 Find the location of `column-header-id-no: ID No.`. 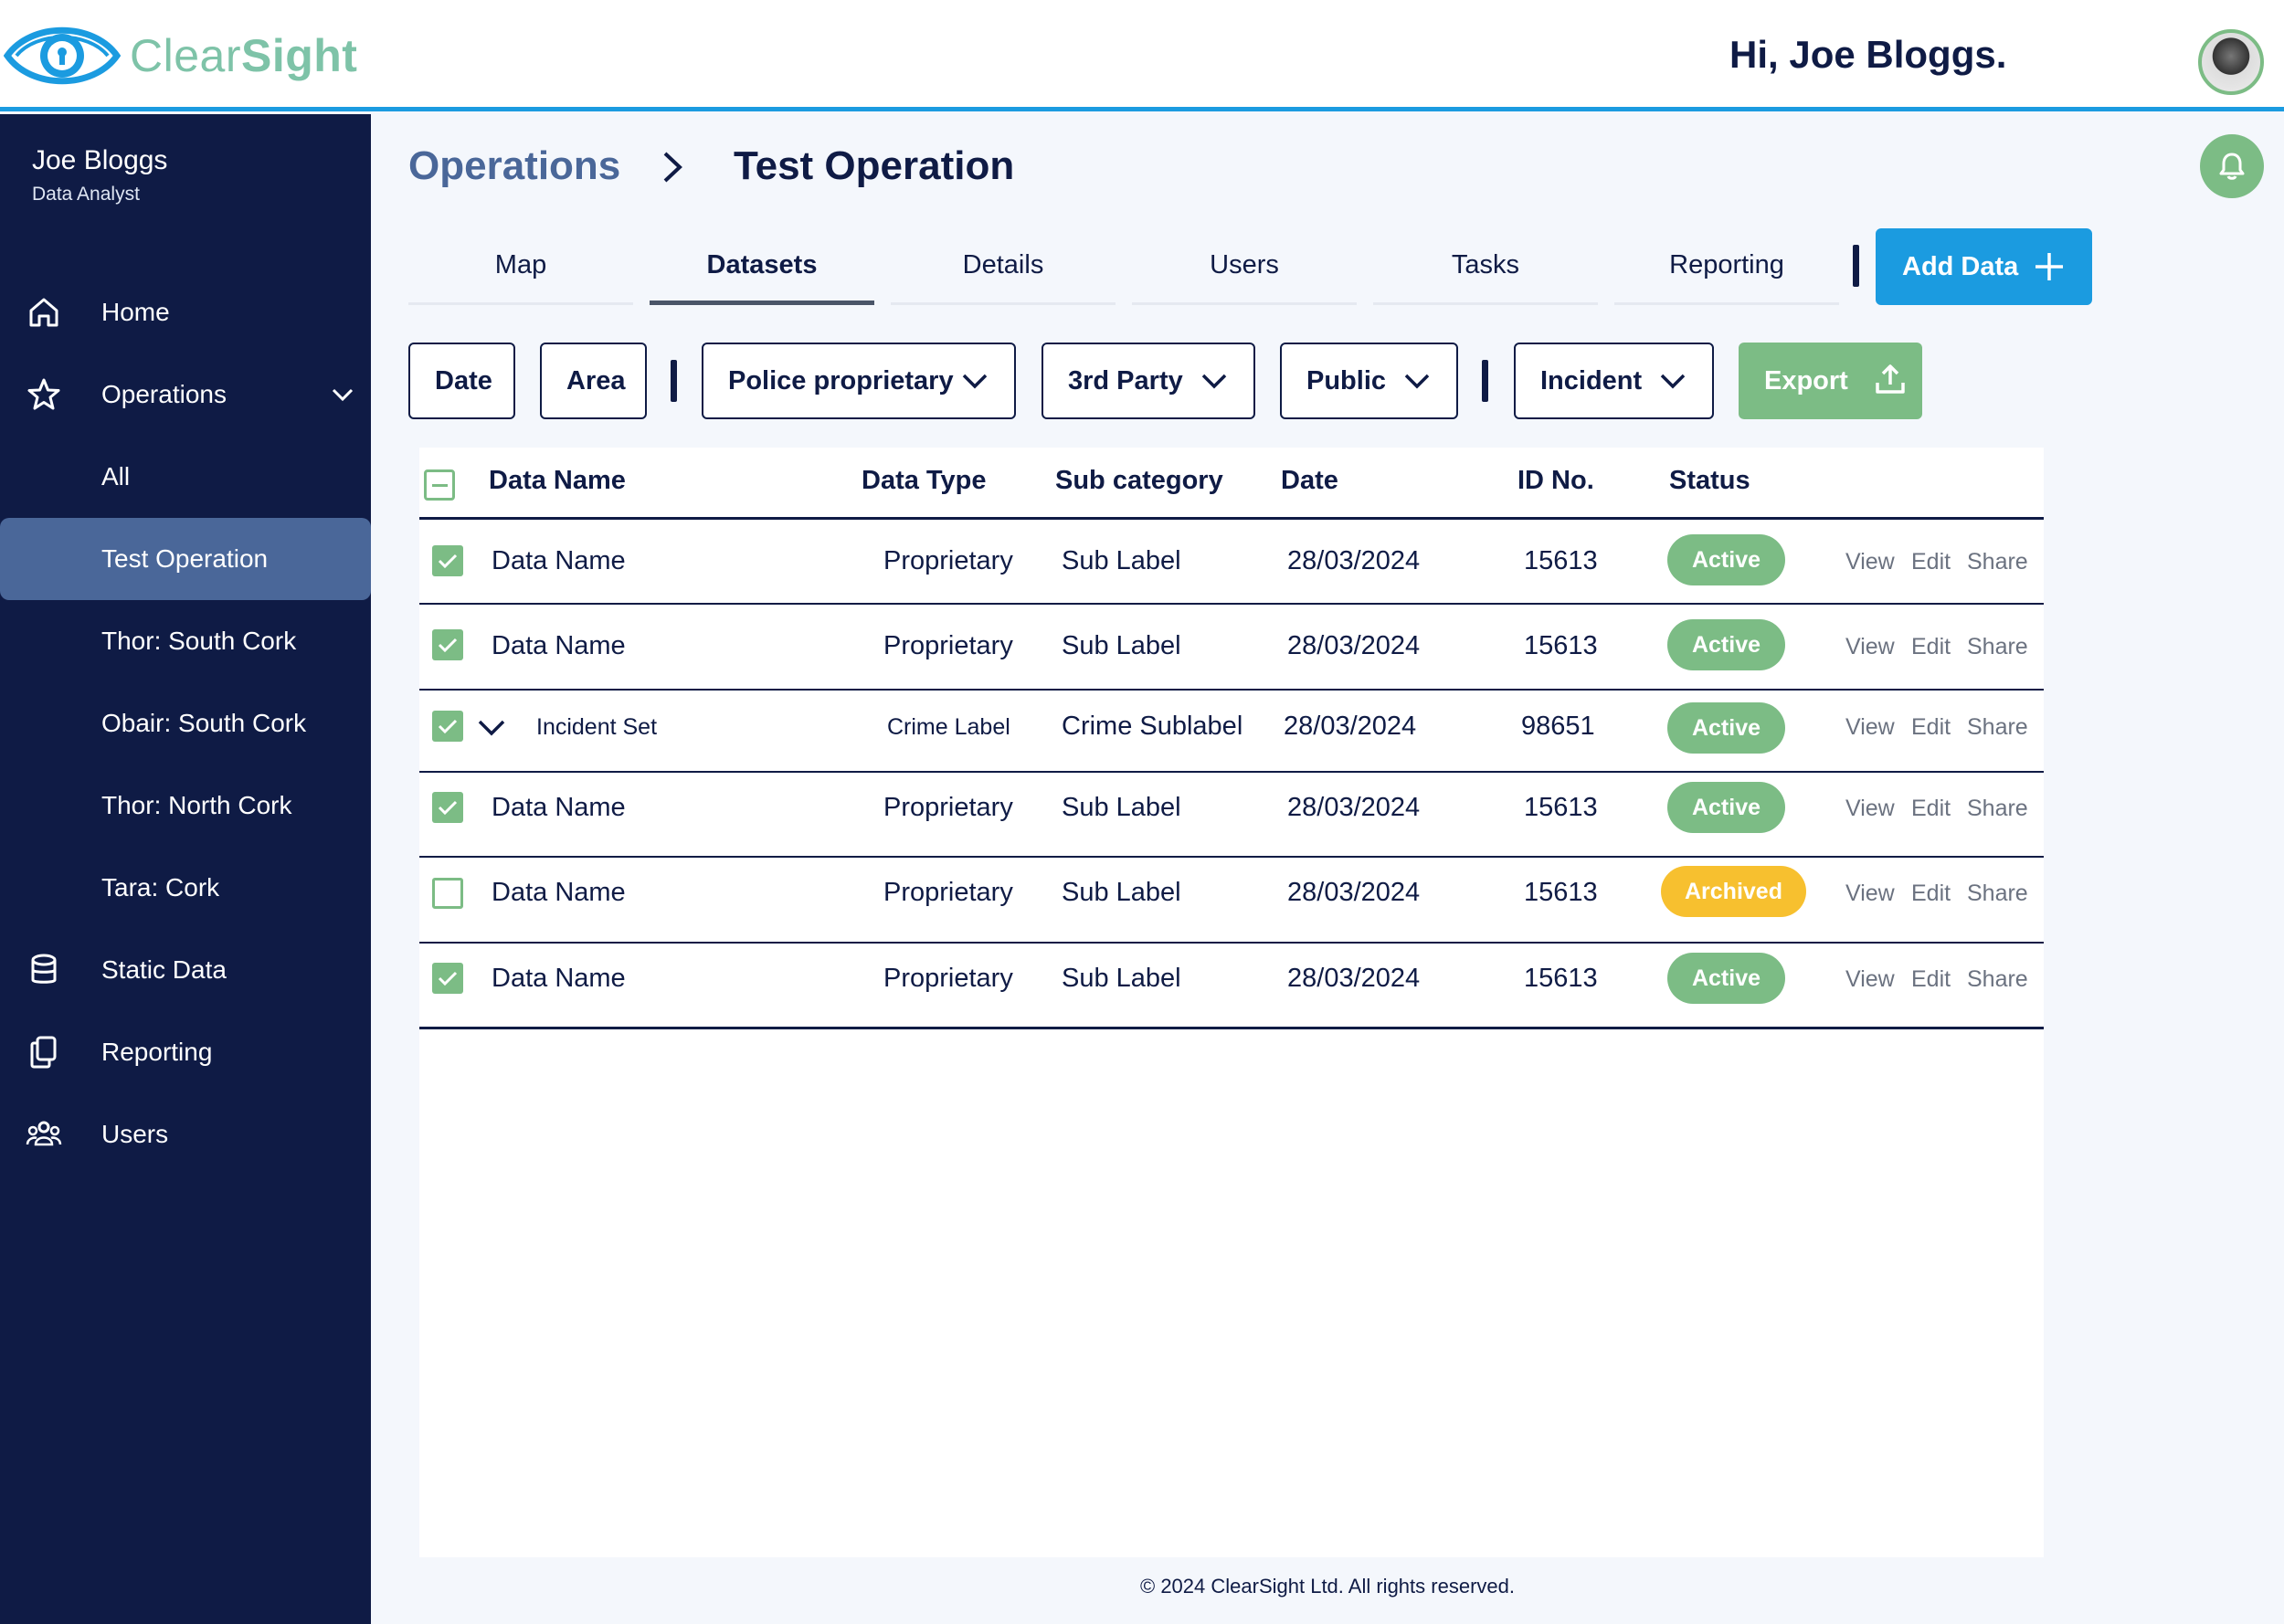

column-header-id-no: ID No. is located at coordinates (1555, 481).